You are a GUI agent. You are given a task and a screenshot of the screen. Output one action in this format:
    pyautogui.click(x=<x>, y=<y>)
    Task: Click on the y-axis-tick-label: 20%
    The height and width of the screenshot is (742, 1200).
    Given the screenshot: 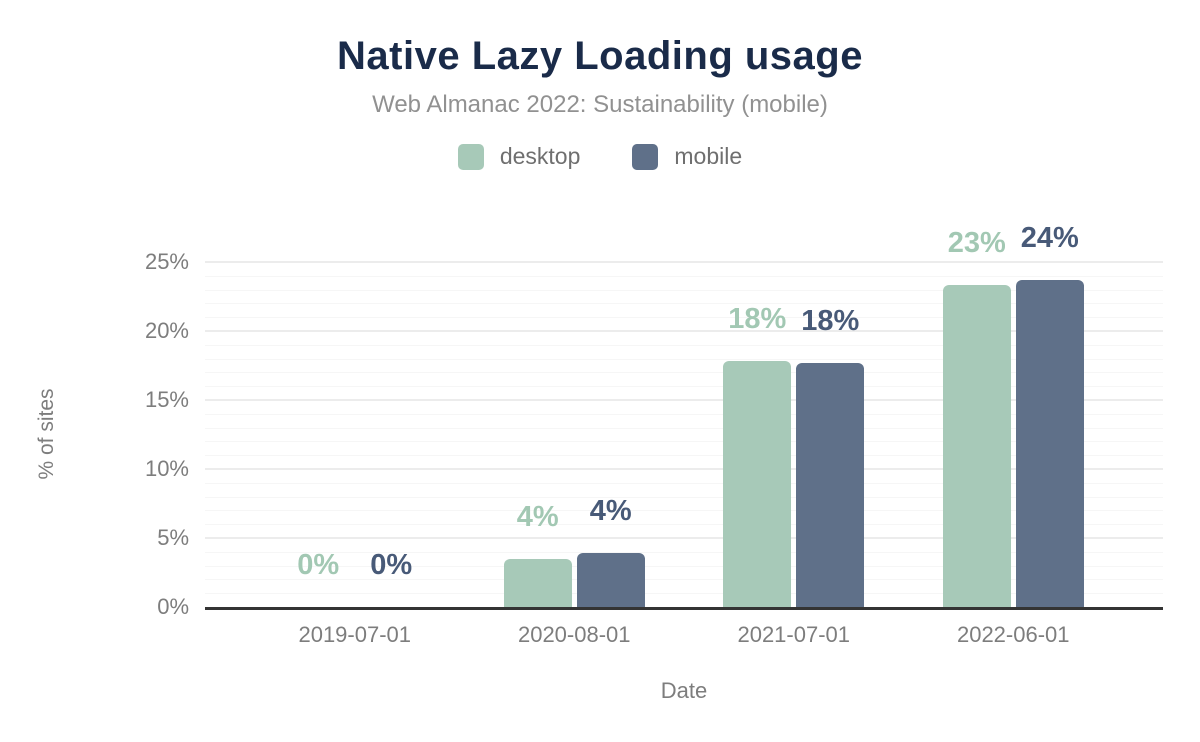 What is the action you would take?
    pyautogui.click(x=166, y=330)
    